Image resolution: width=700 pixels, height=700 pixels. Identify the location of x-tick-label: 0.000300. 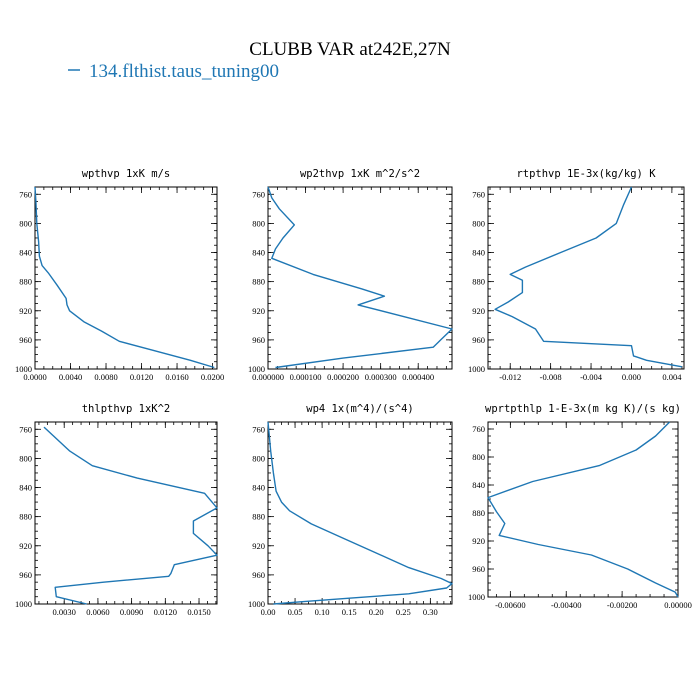
(381, 377).